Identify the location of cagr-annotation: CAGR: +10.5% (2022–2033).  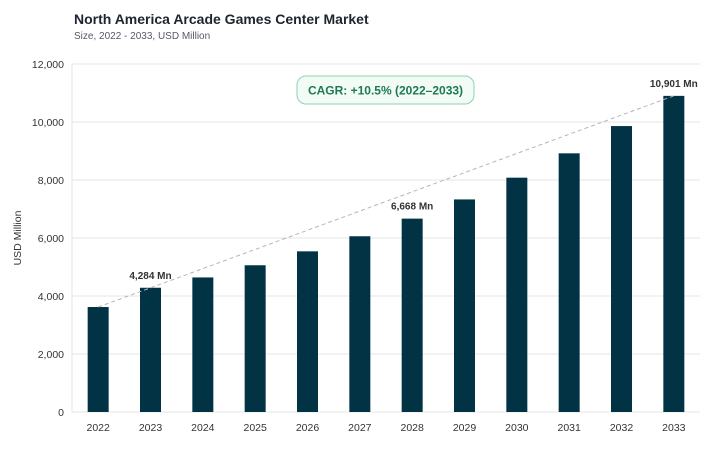
(385, 90).